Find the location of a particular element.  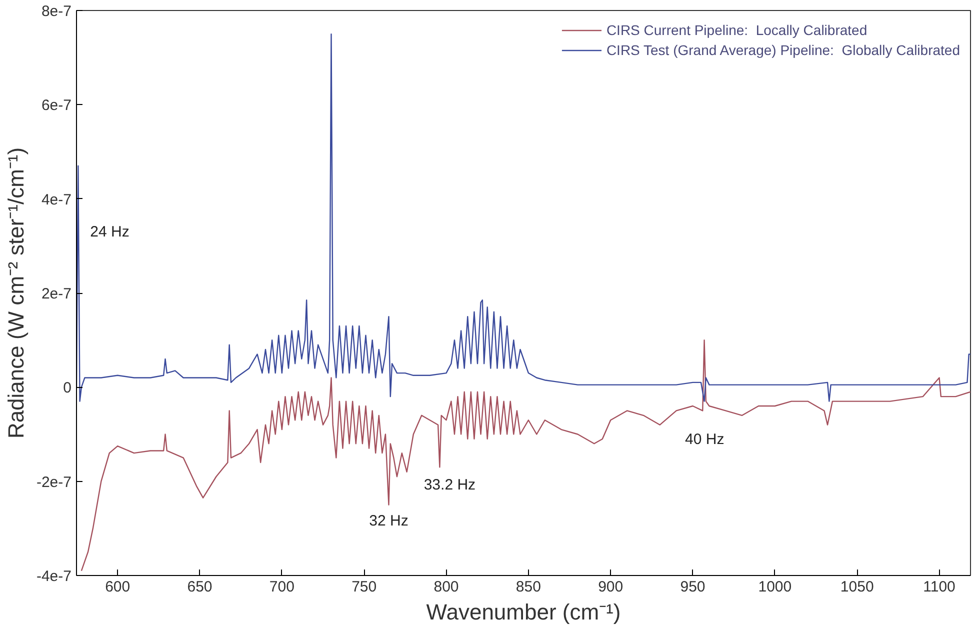

y-tick-label: 8e-7 is located at coordinates (56, 11).